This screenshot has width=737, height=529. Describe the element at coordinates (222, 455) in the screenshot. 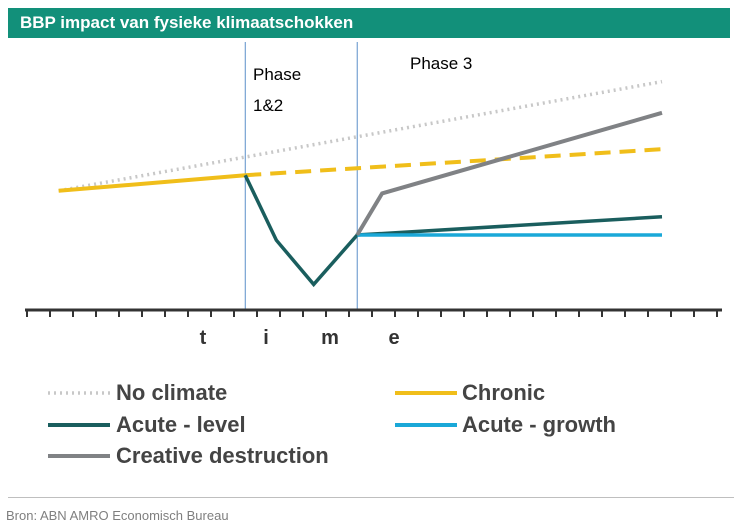

I see `legend-label-creative-destruction: Creative destruction` at that location.